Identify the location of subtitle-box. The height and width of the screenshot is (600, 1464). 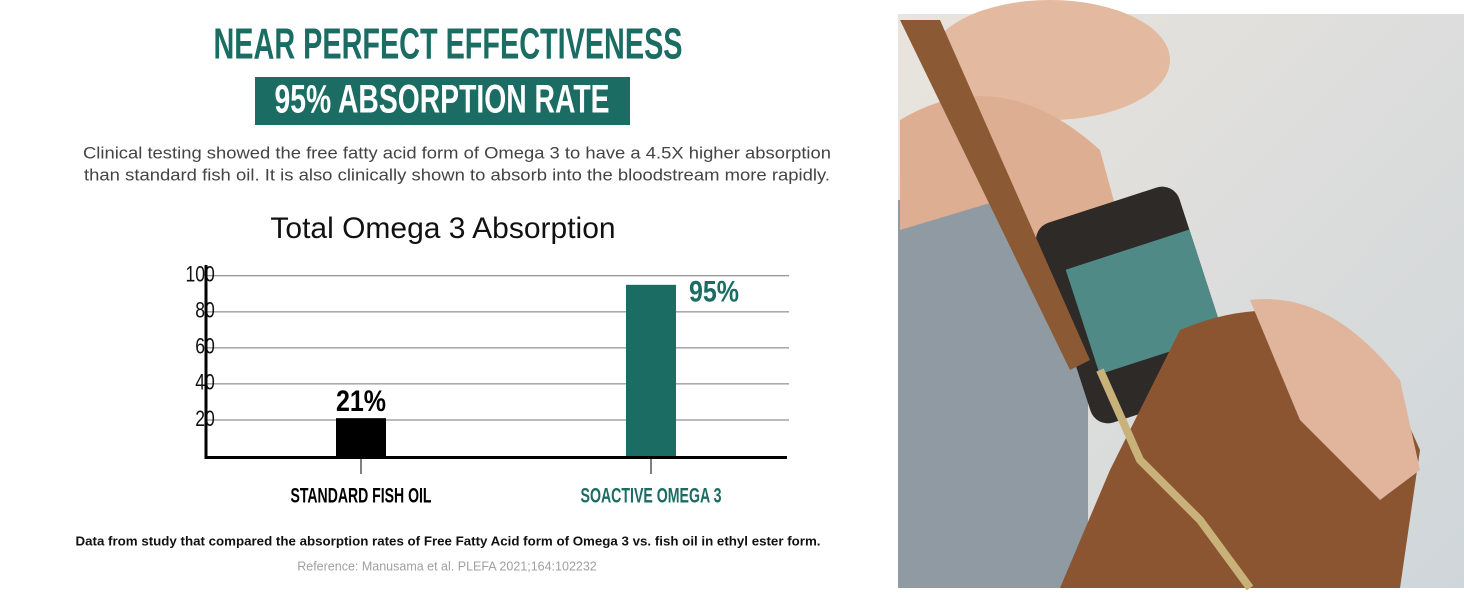
(442, 101).